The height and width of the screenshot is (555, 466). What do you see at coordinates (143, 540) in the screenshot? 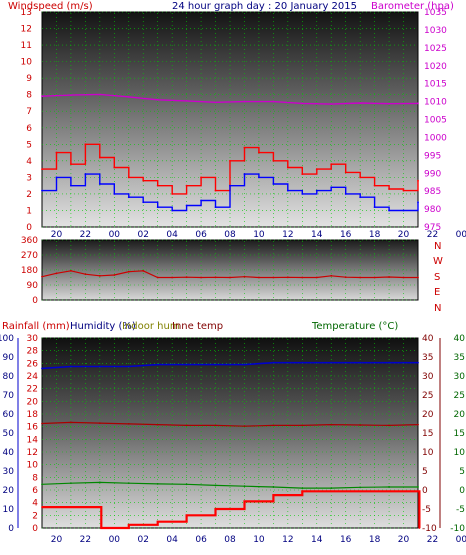
I see `x-tick-label: 02` at bounding box center [143, 540].